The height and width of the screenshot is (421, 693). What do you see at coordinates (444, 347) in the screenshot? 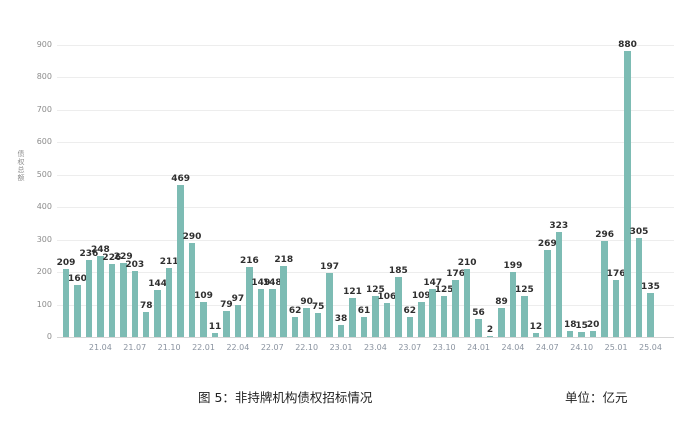
I see `x-tick-label: 23.10` at bounding box center [444, 347].